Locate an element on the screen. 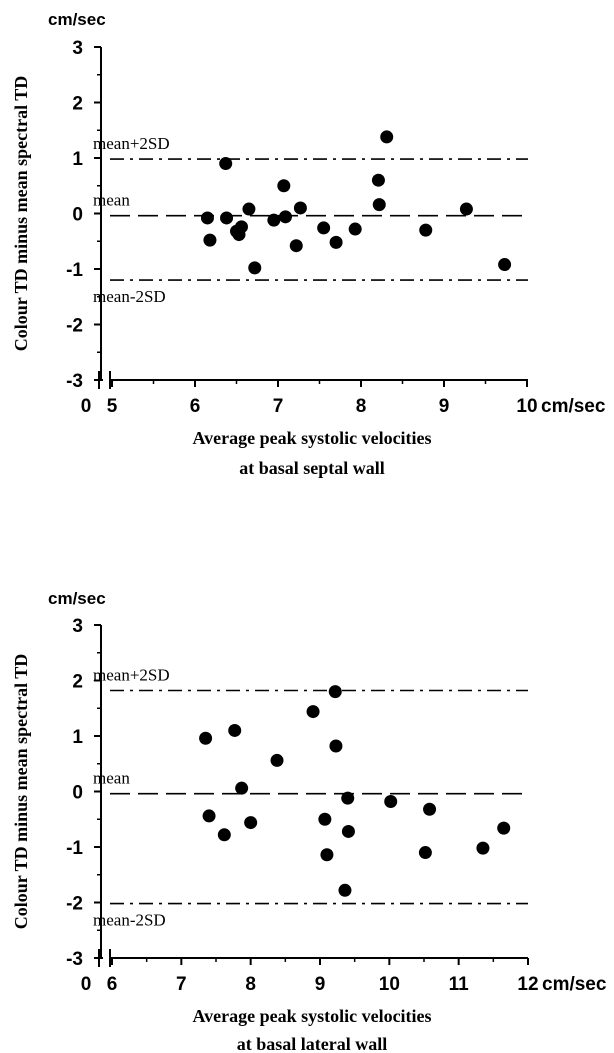  x-tick-label: 5 is located at coordinates (112, 406).